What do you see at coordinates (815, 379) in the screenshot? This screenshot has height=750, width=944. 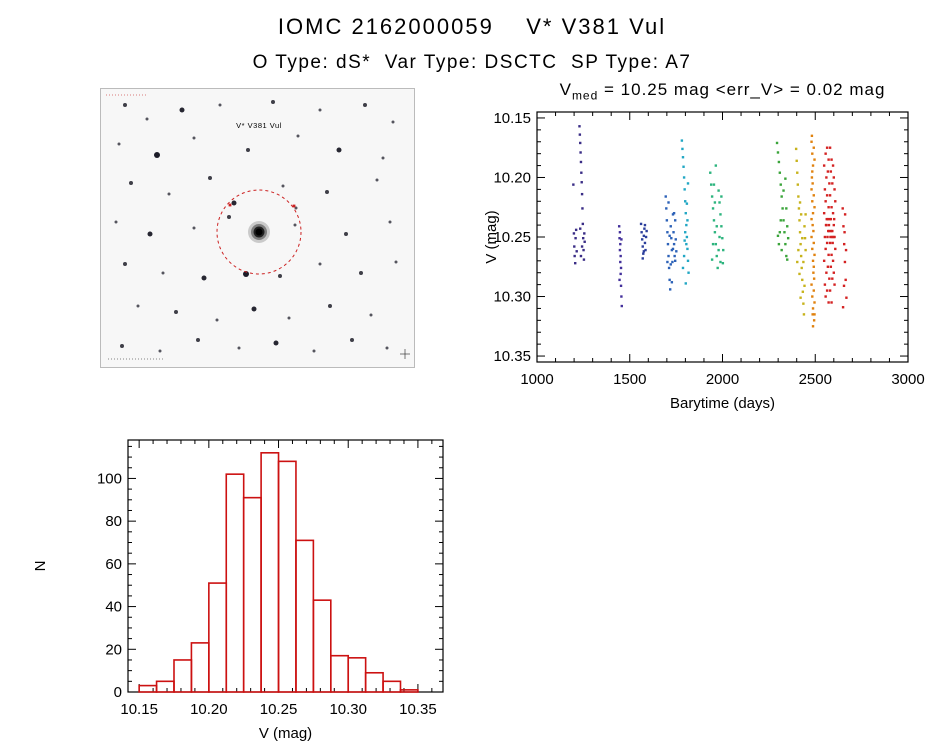 I see `svg-text: 2500` at bounding box center [815, 379].